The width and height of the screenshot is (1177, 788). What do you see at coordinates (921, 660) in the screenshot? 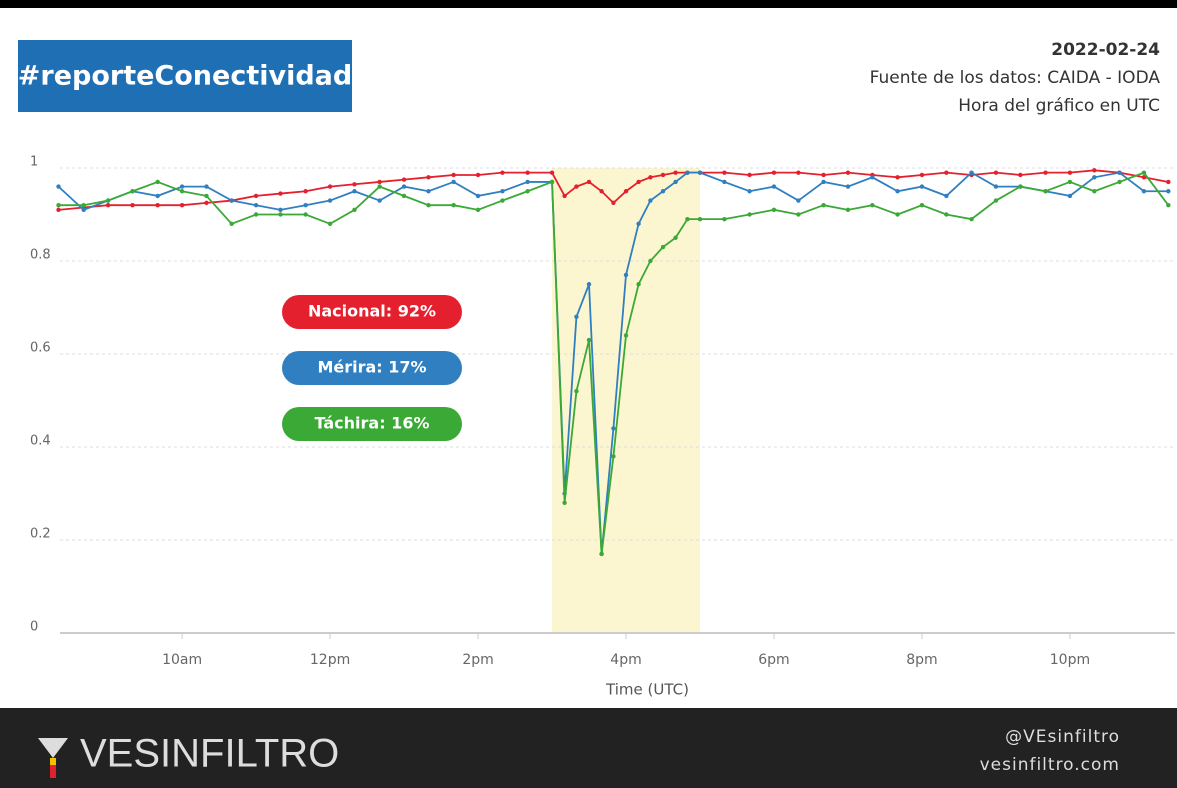
I see `x-tick-label: 8pm` at bounding box center [921, 660].